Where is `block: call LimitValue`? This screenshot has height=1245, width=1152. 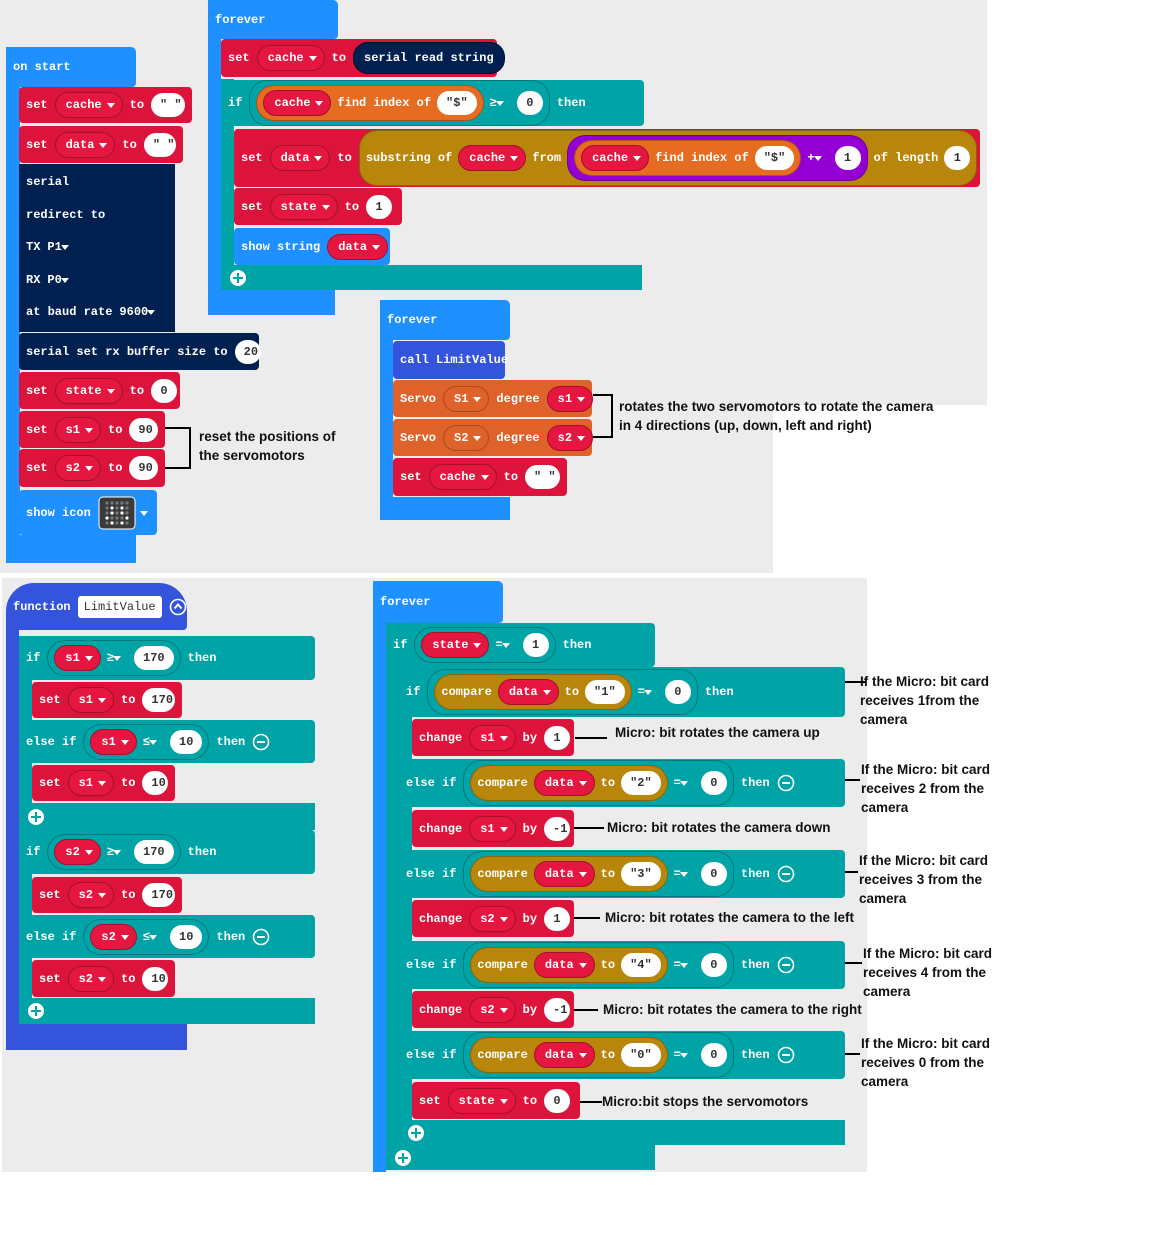 block: call LimitValue is located at coordinates (450, 360).